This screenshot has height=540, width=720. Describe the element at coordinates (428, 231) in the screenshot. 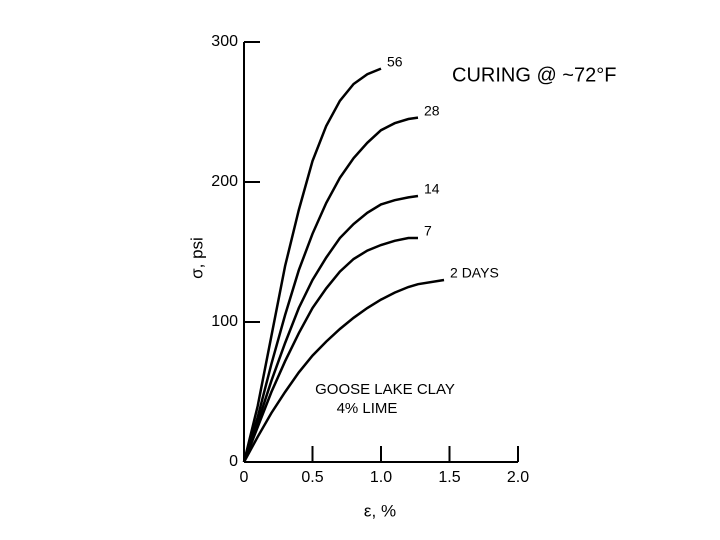

I see `series-label: 7` at that location.